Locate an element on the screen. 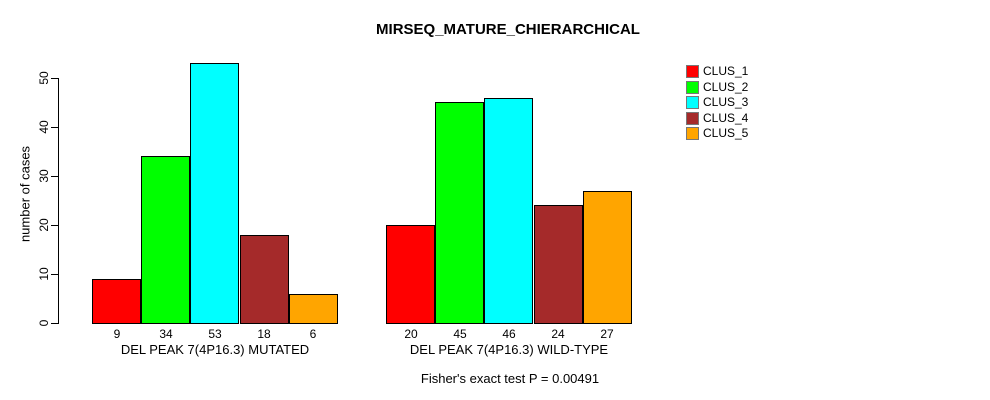 The image size is (990, 400). bar-value-label: 20 is located at coordinates (411, 334).